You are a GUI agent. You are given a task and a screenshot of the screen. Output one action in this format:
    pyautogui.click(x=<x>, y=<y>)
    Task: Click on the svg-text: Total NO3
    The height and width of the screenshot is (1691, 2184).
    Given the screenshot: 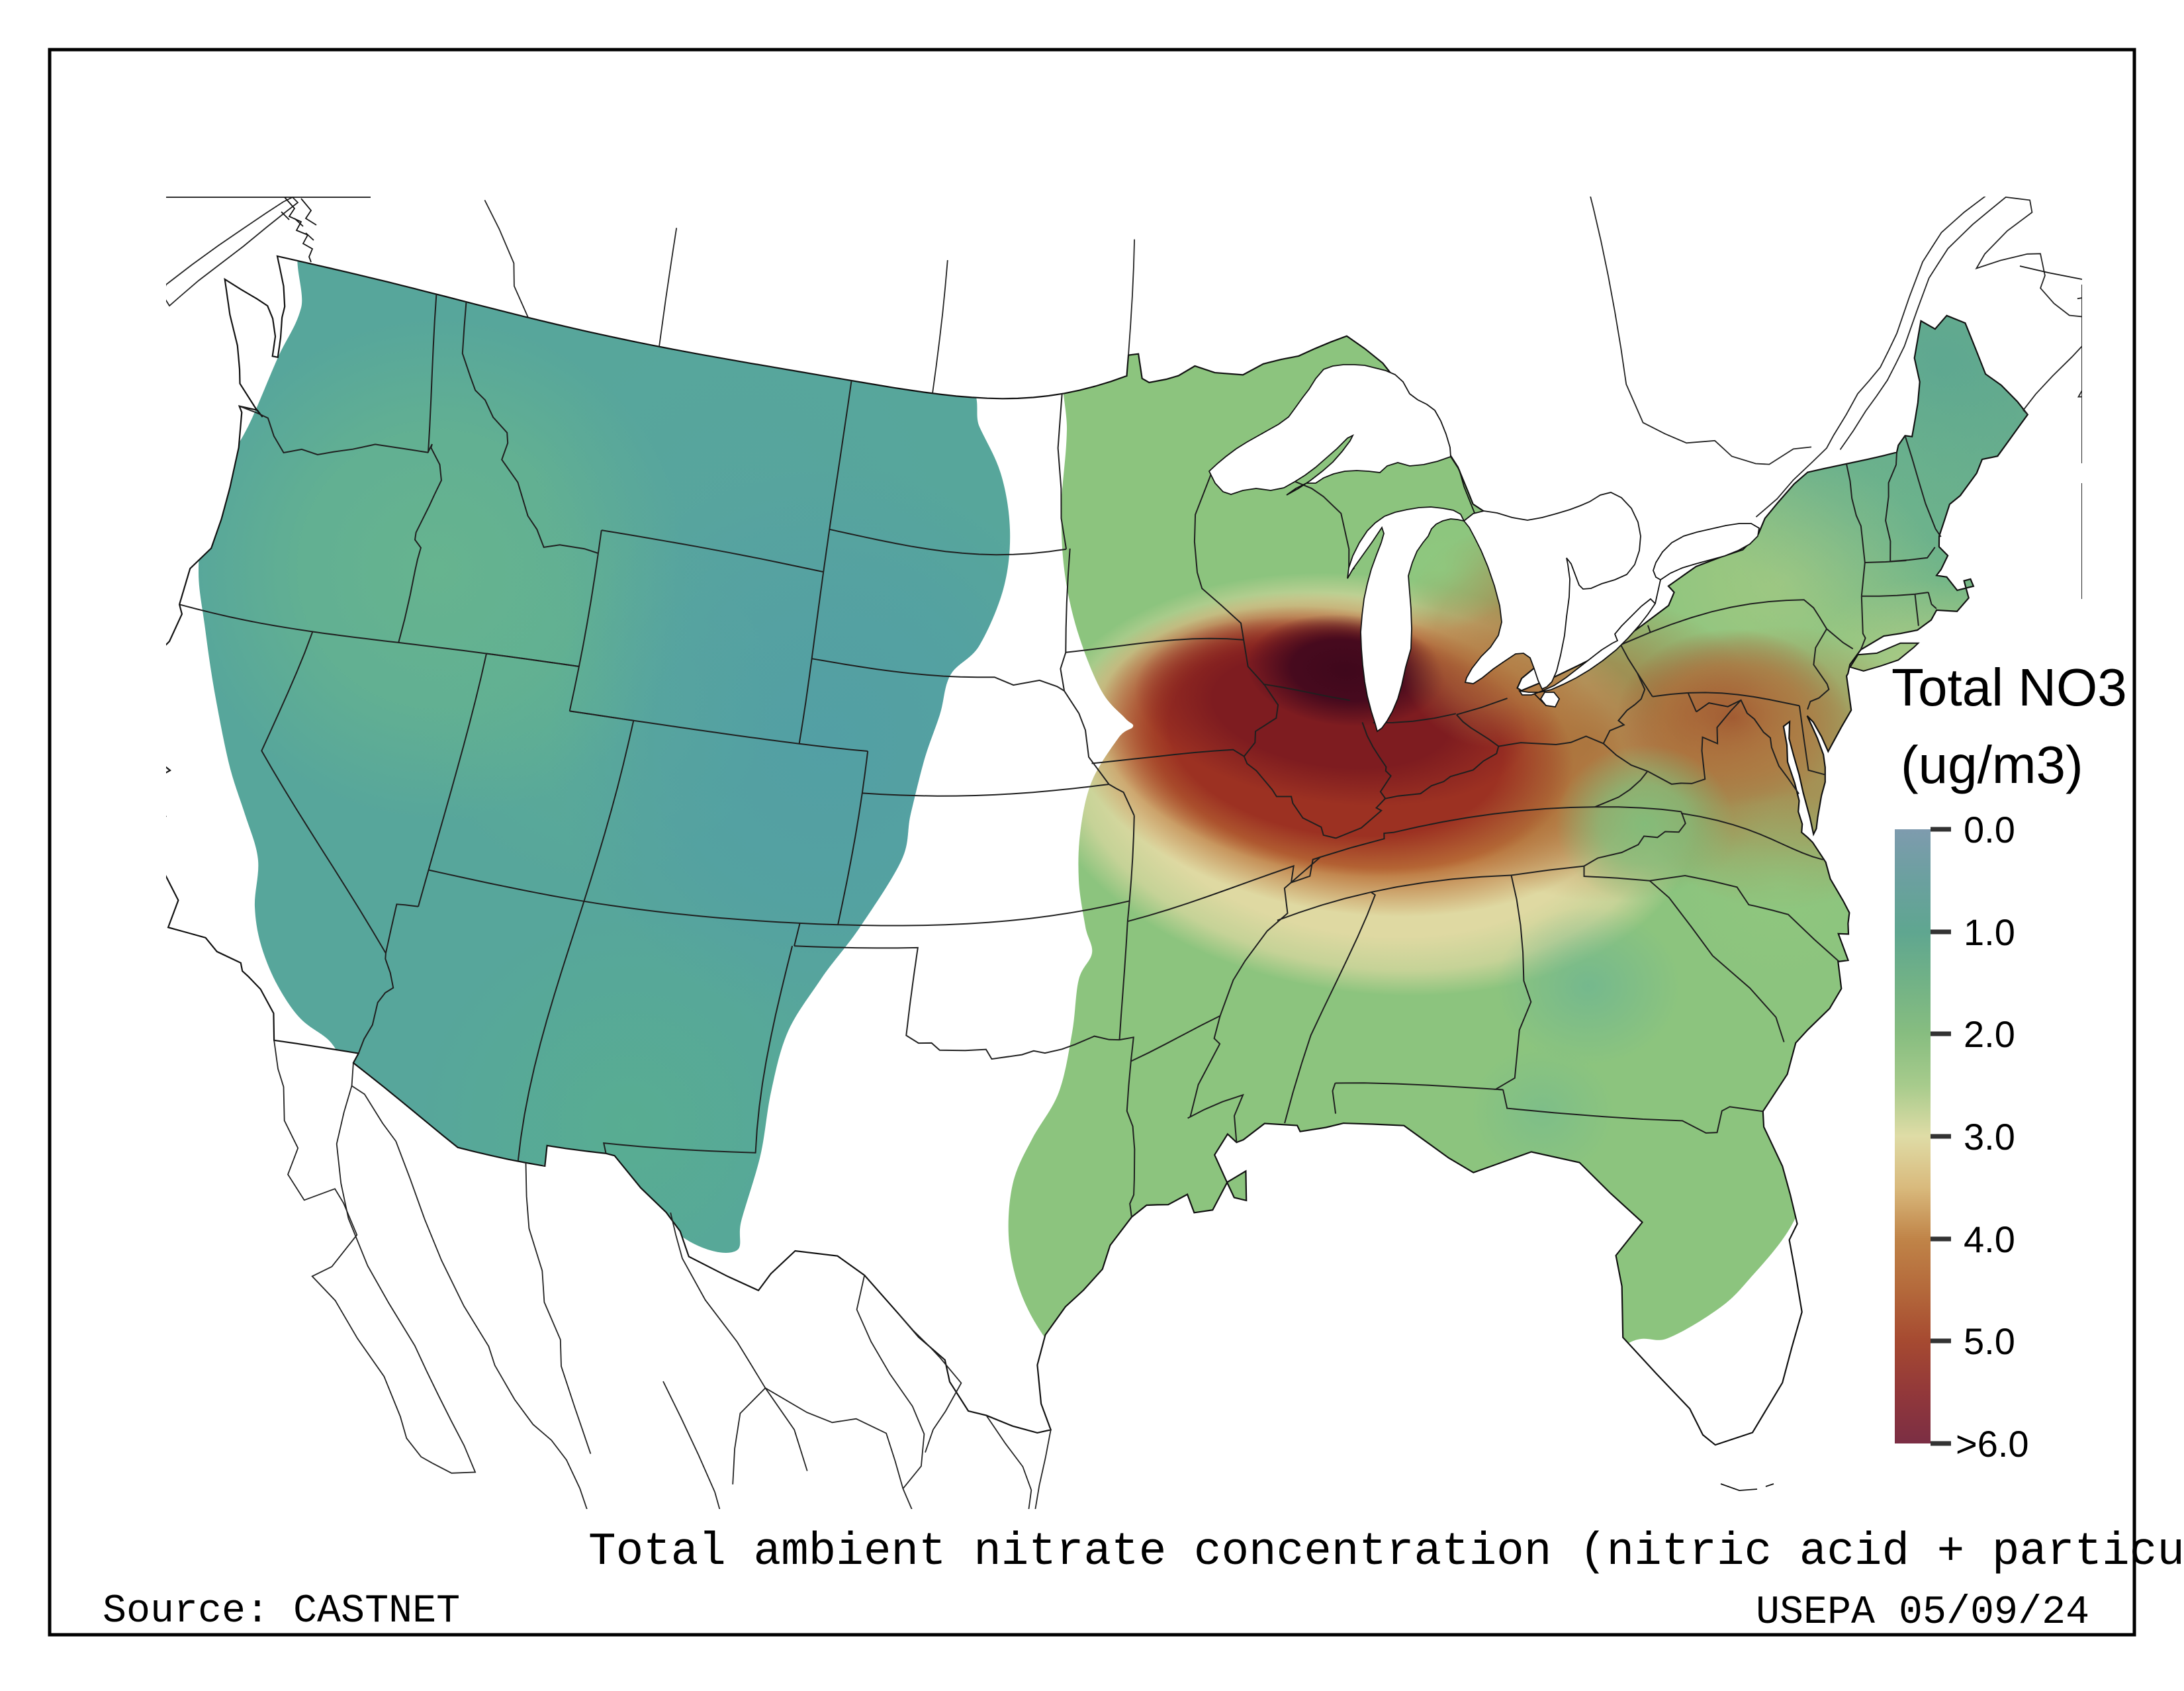 What is the action you would take?
    pyautogui.click(x=2009, y=688)
    